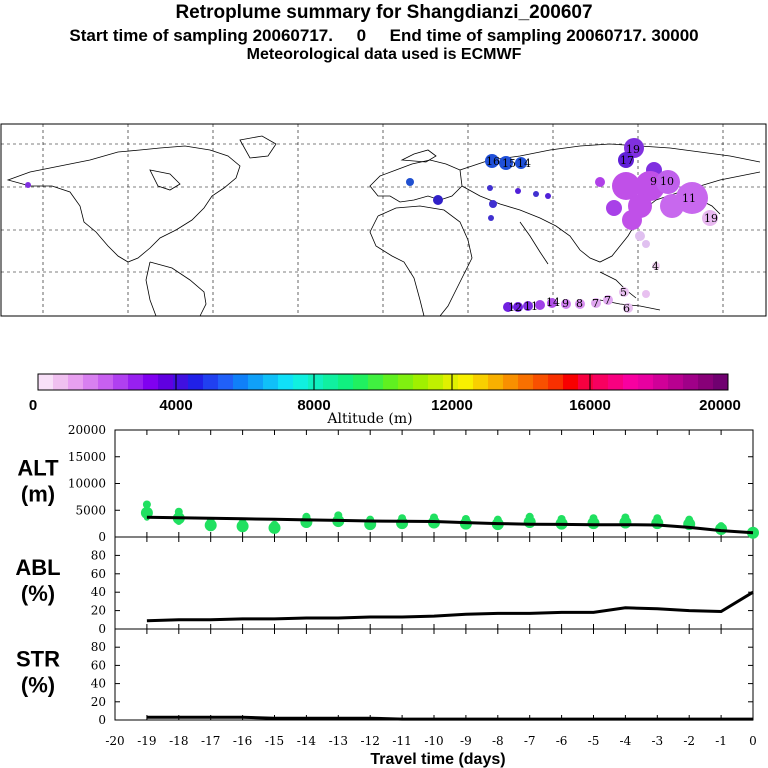 This screenshot has height=768, width=768. I want to click on y-tick-label: 80, so click(98, 555).